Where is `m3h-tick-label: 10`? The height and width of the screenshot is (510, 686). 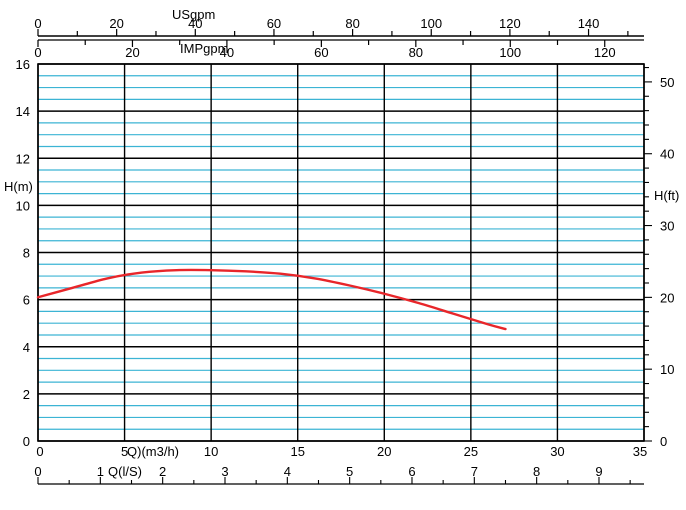
m3h-tick-label: 10 is located at coordinates (211, 451).